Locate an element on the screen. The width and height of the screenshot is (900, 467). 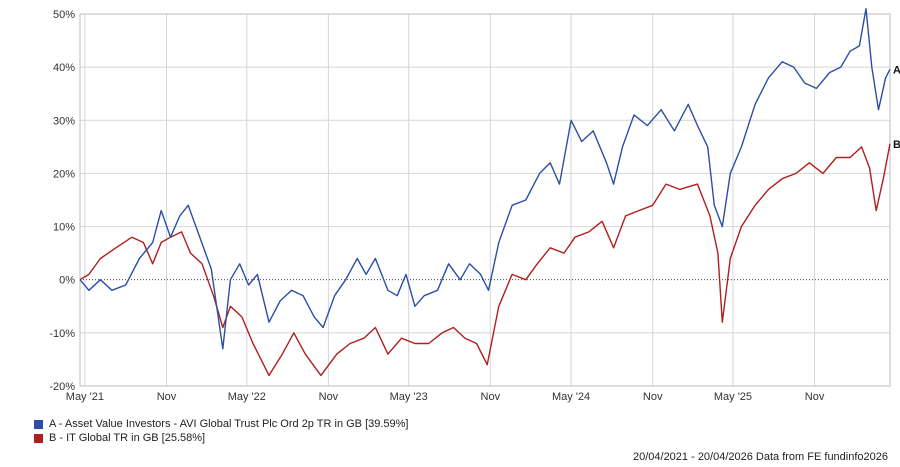
series-end-label-b: B is located at coordinates (896, 145).